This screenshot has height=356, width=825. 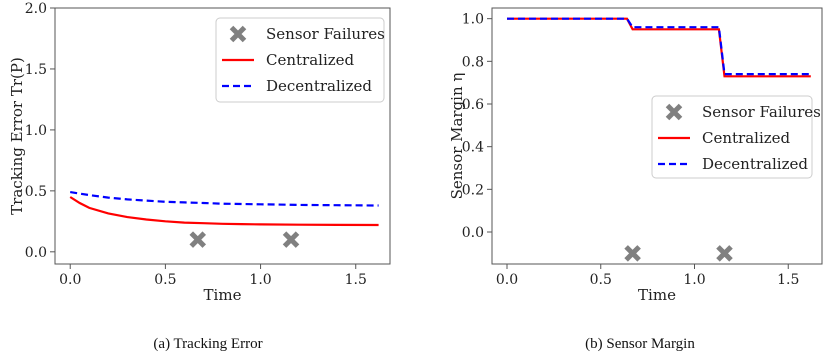 I want to click on y-tick-label: 2.0, so click(x=36, y=9).